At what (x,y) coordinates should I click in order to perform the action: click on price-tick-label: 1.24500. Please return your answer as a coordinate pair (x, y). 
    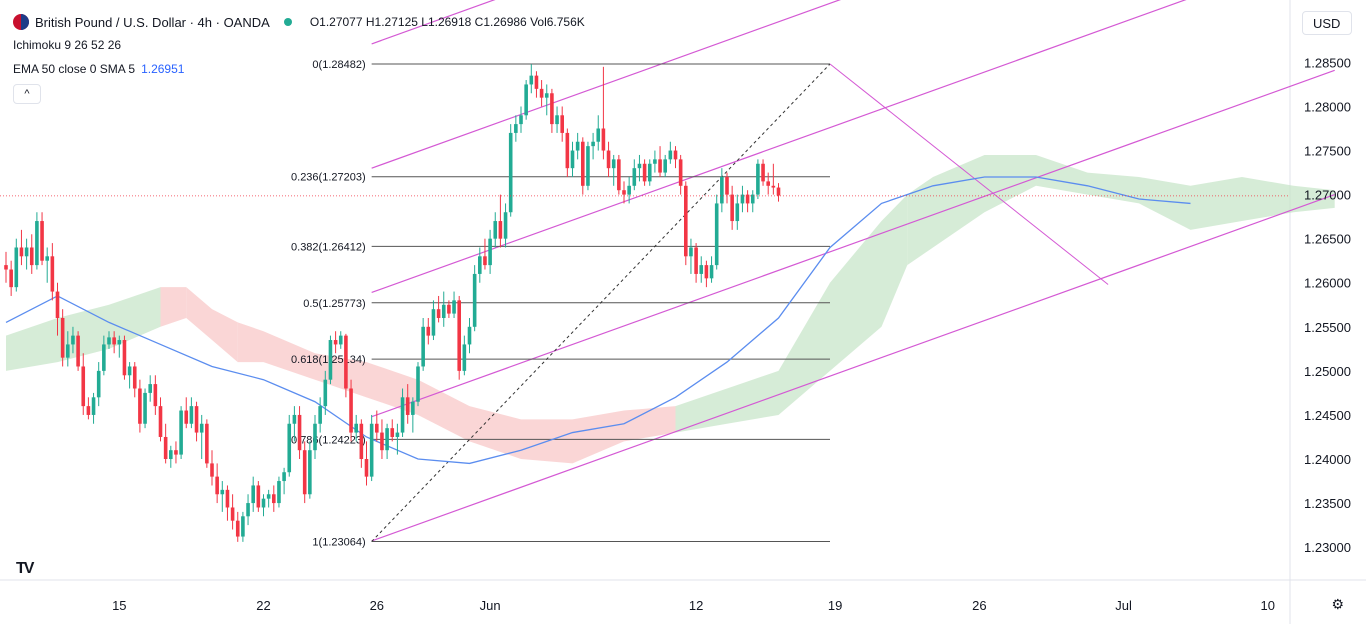
    Looking at the image, I should click on (1327, 415).